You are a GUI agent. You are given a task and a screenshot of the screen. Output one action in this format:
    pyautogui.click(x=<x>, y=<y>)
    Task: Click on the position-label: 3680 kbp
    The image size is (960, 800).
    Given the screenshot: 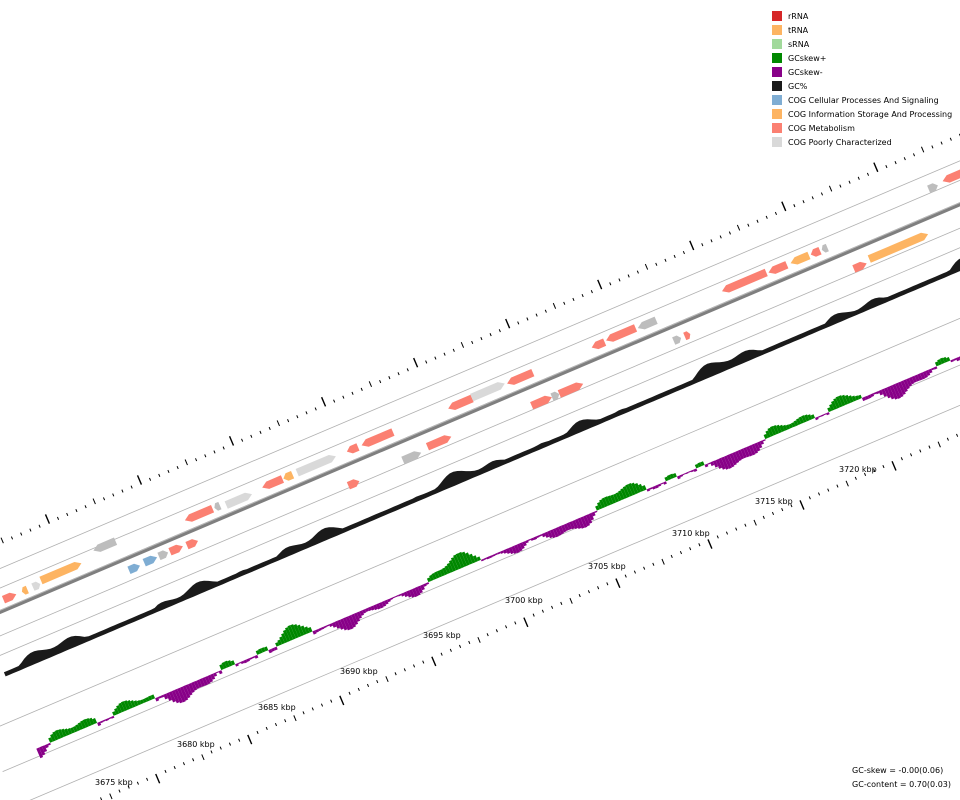 What is the action you would take?
    pyautogui.click(x=196, y=744)
    